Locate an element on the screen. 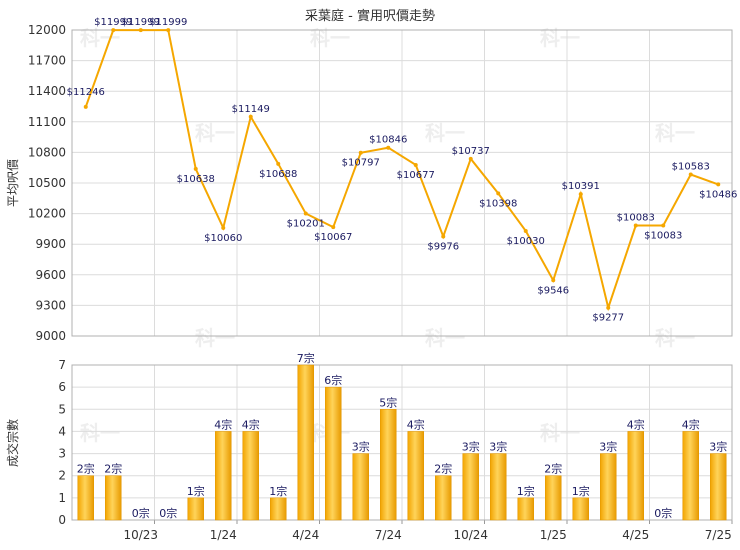 The height and width of the screenshot is (550, 740). price-data-label: $10737 is located at coordinates (471, 151).